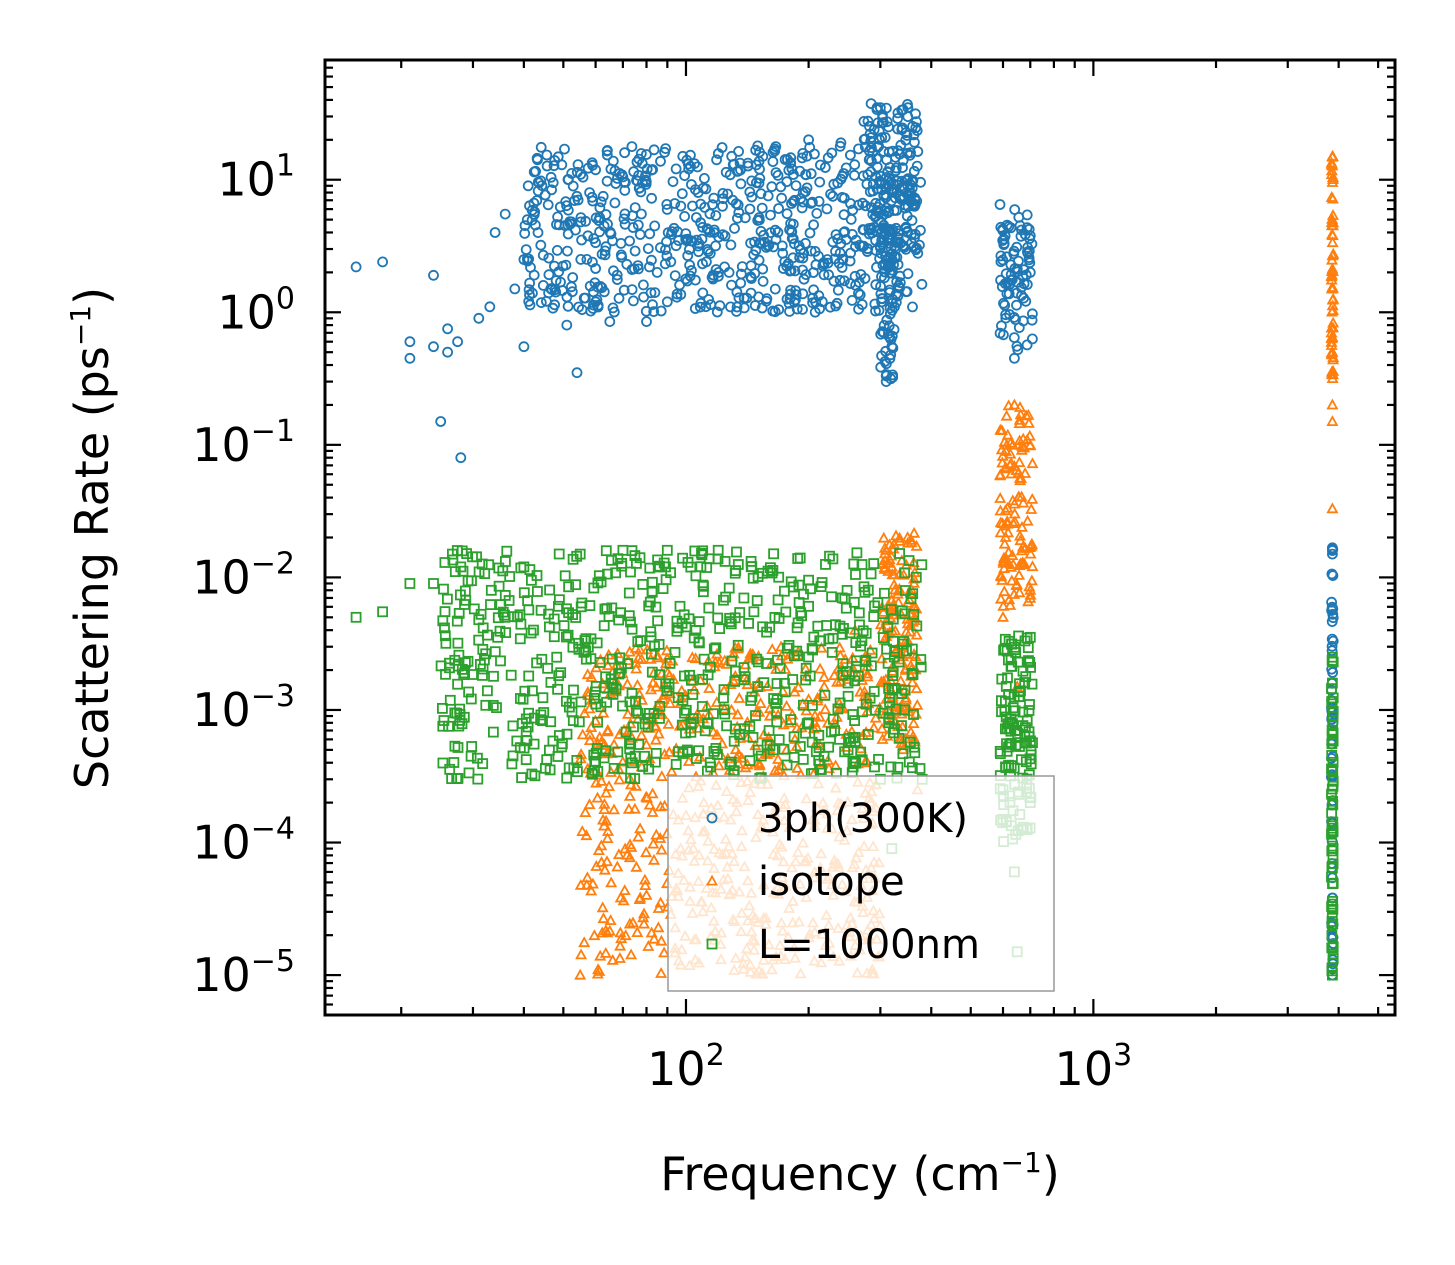 The image size is (1455, 1265). What do you see at coordinates (243, 575) in the screenshot?
I see `y-tick-label: 10⁻²` at bounding box center [243, 575].